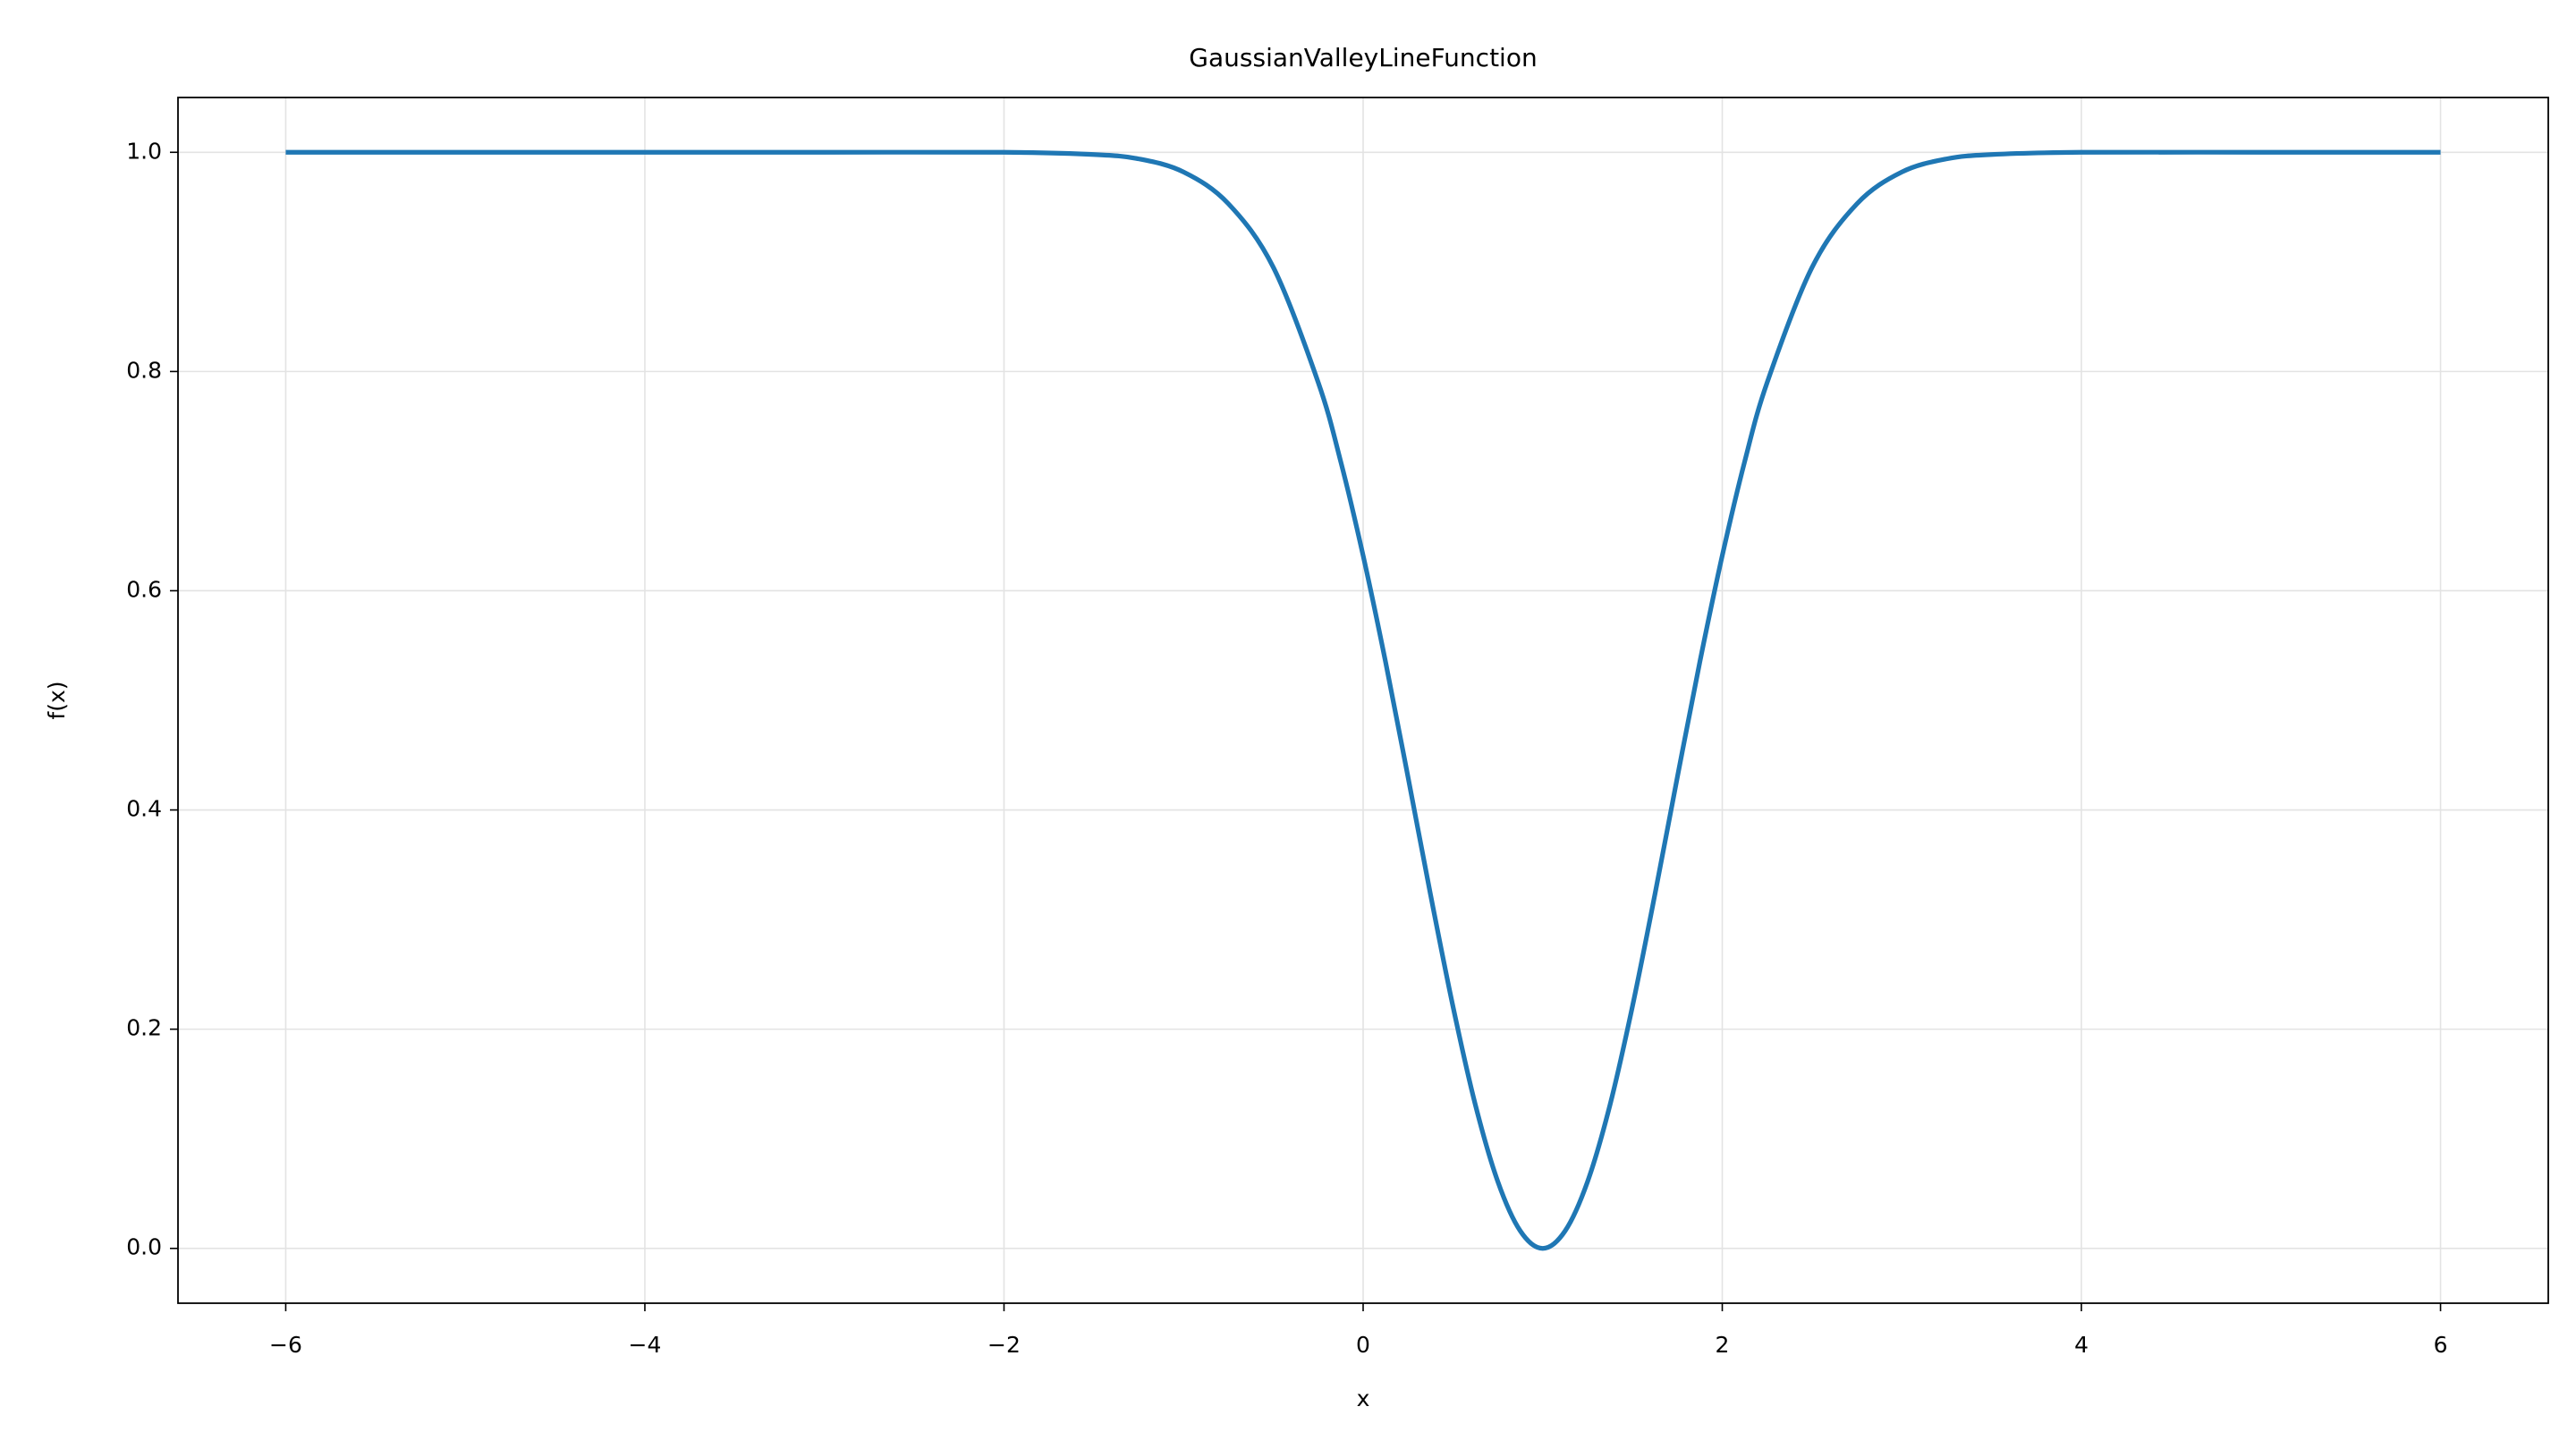  I want to click on y-tick-label: 0.8, so click(144, 370).